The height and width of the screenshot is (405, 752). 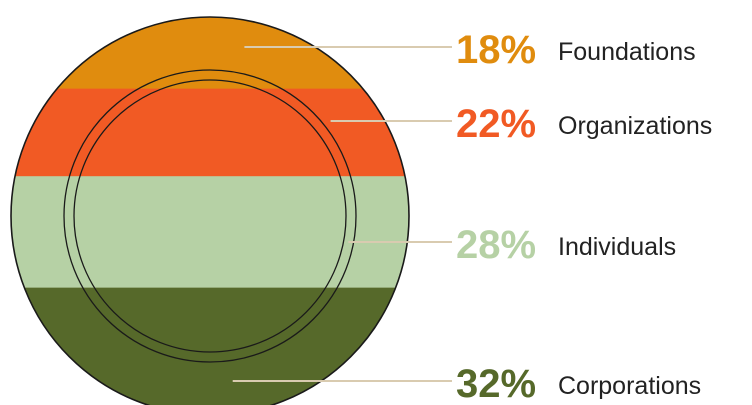 I want to click on band-individuals, so click(x=210, y=232).